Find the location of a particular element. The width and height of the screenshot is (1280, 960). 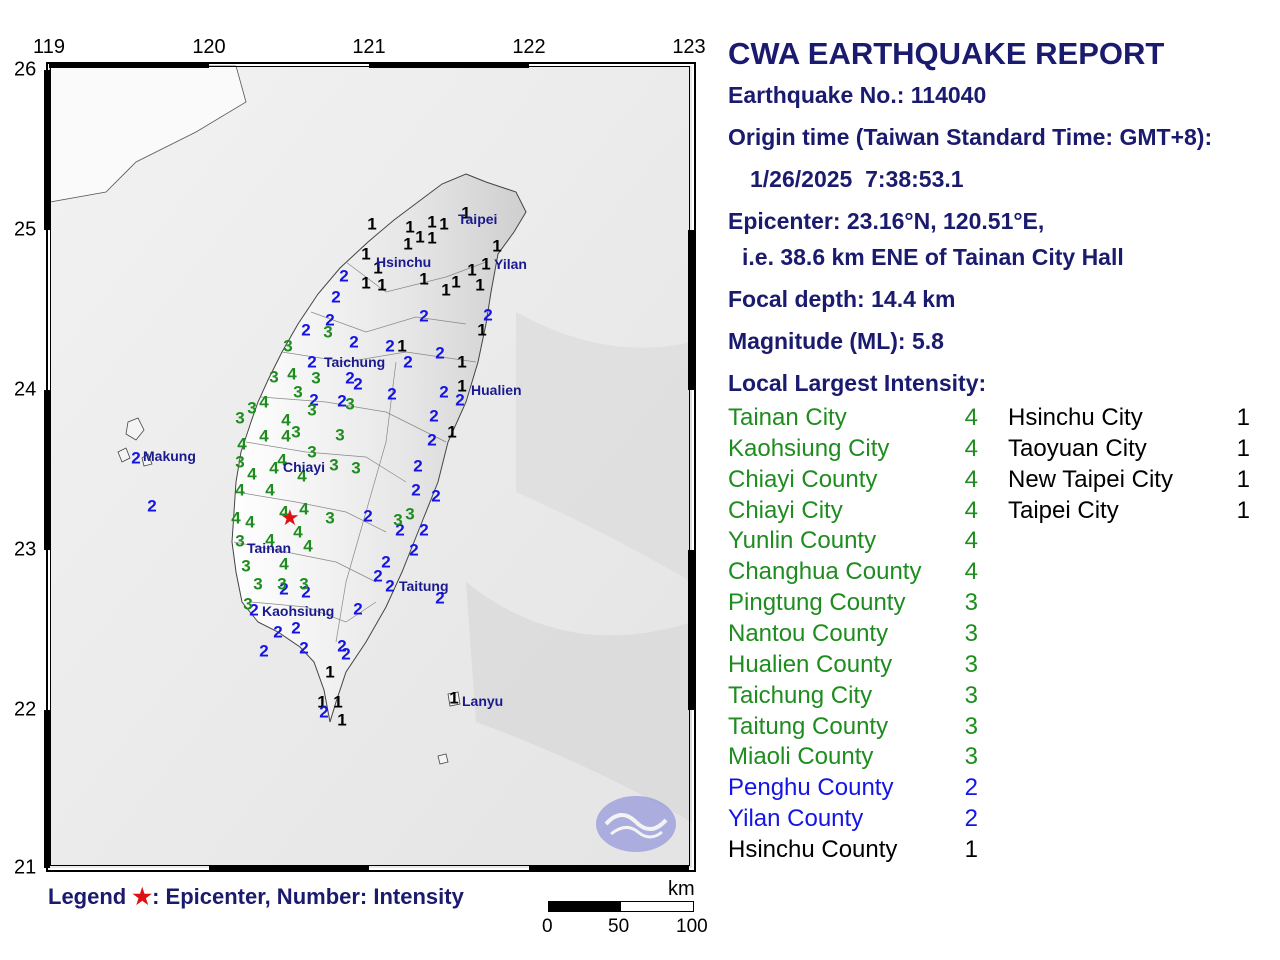

earthquake-number: Earthquake No.: 114040 is located at coordinates (857, 95).